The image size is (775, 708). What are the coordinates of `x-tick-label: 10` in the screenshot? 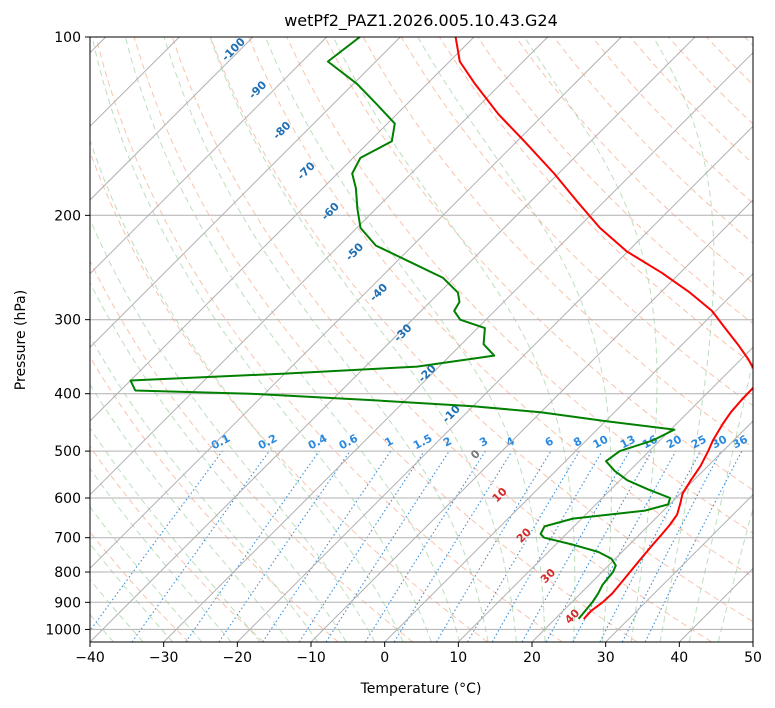 It's located at (458, 658).